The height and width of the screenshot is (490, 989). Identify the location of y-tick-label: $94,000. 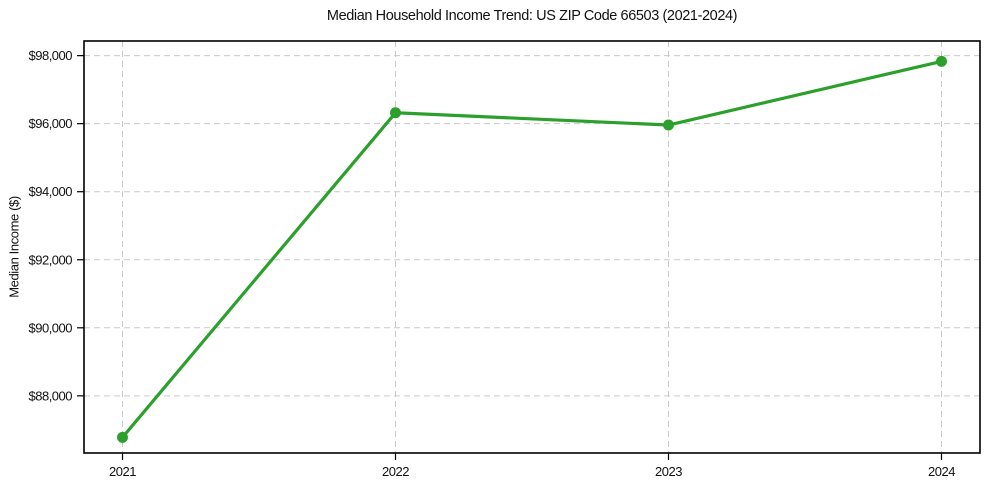
(51, 191).